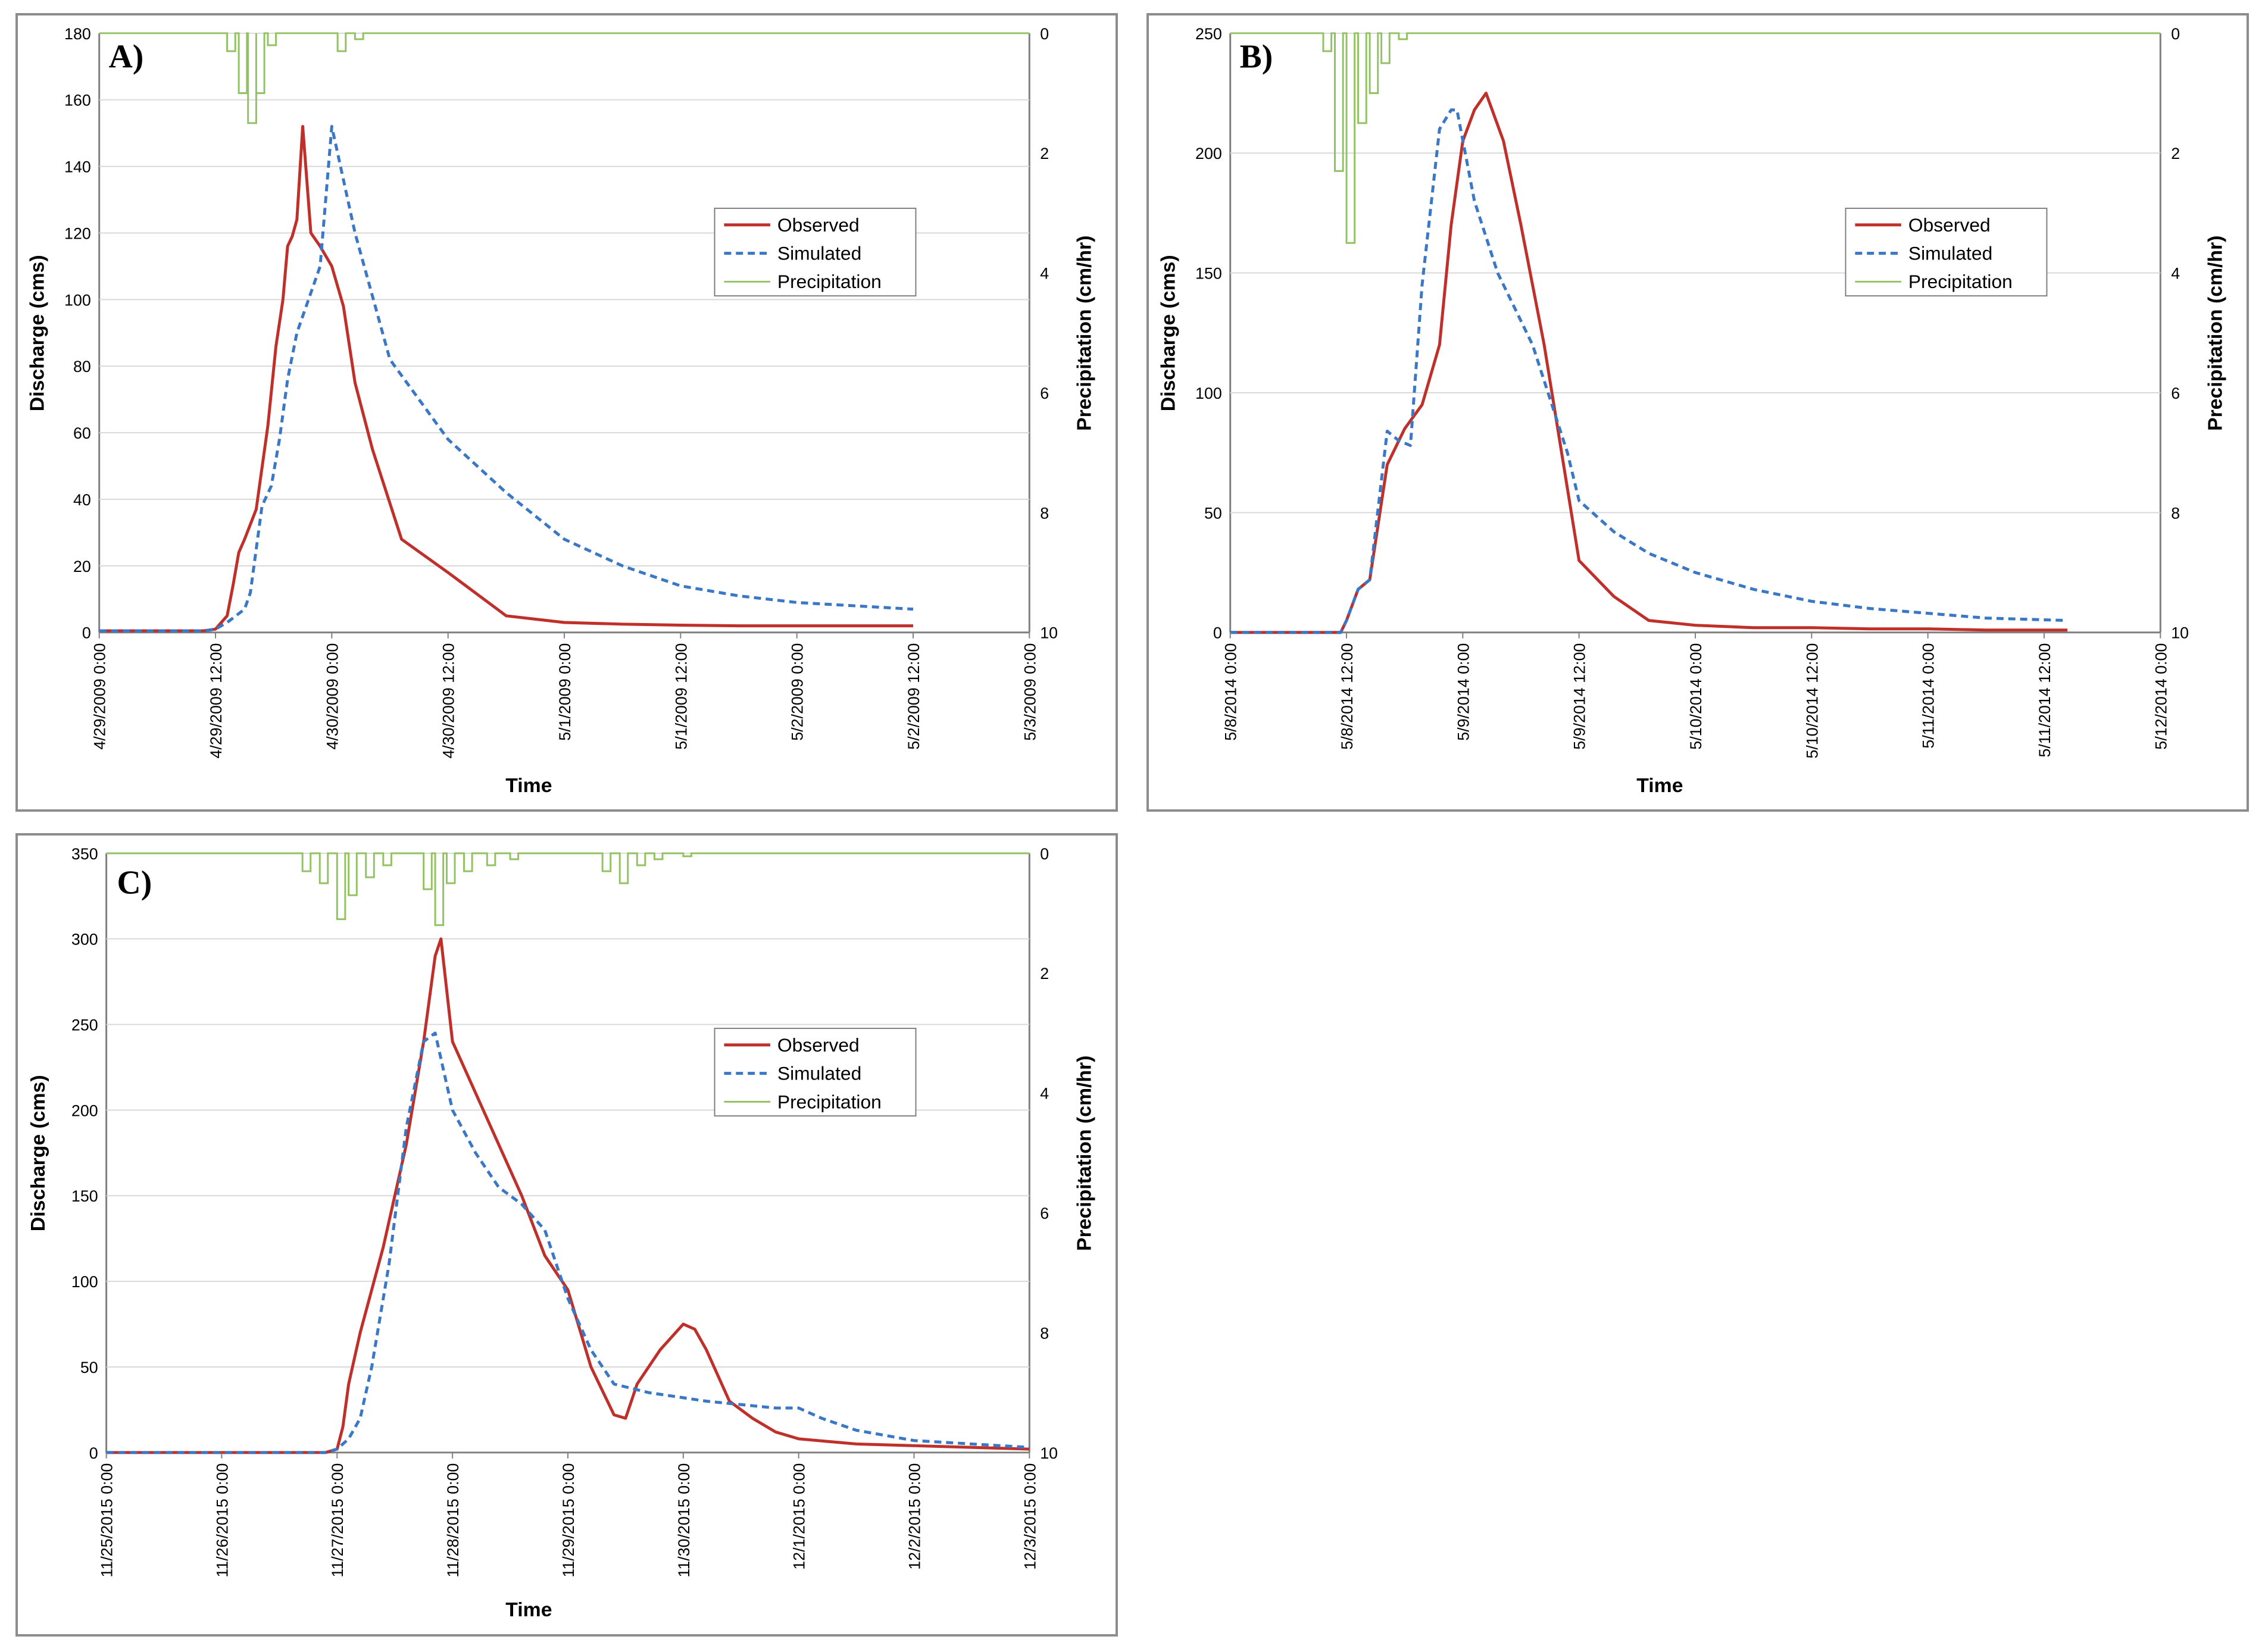 The width and height of the screenshot is (2262, 1652). I want to click on panel-label: C), so click(134, 882).